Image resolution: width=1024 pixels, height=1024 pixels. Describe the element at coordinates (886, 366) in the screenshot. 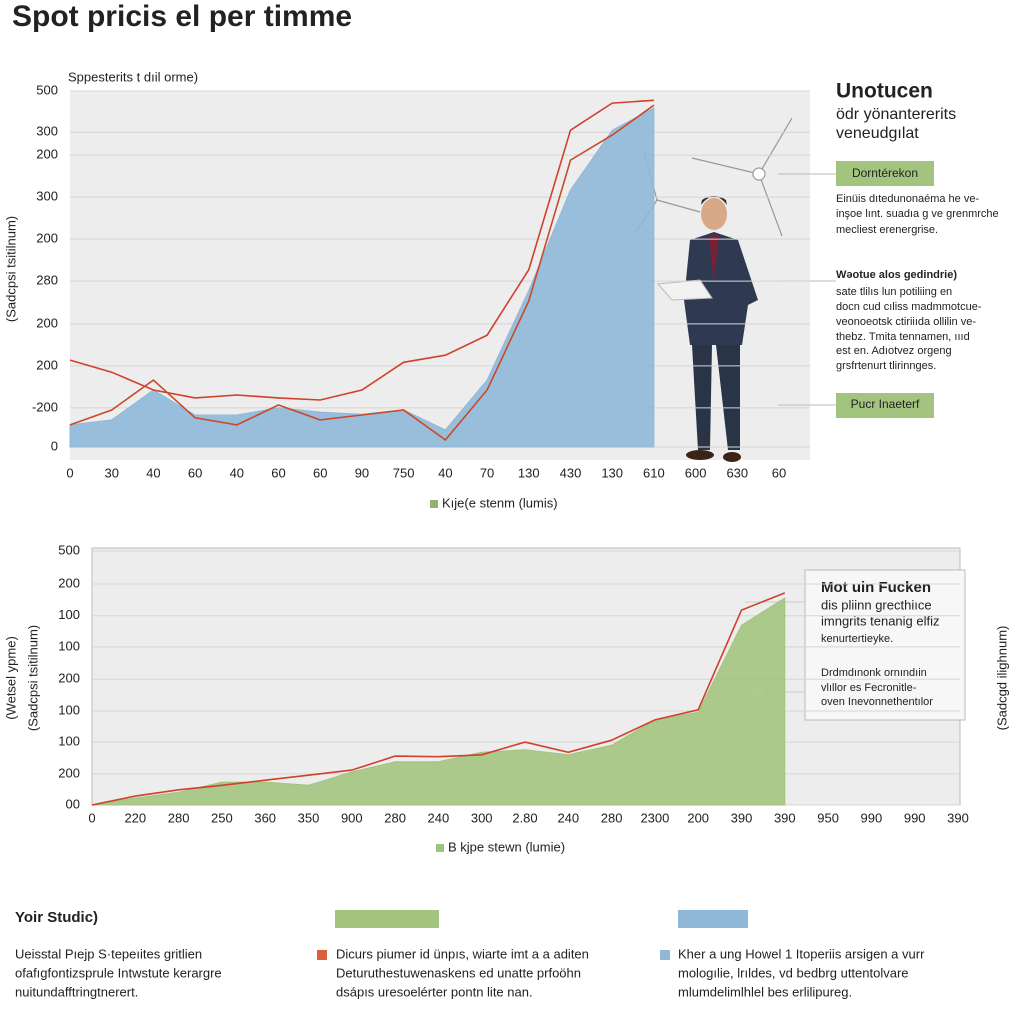

I see `panel-text: grsfrtenurt tlirinnges.` at that location.